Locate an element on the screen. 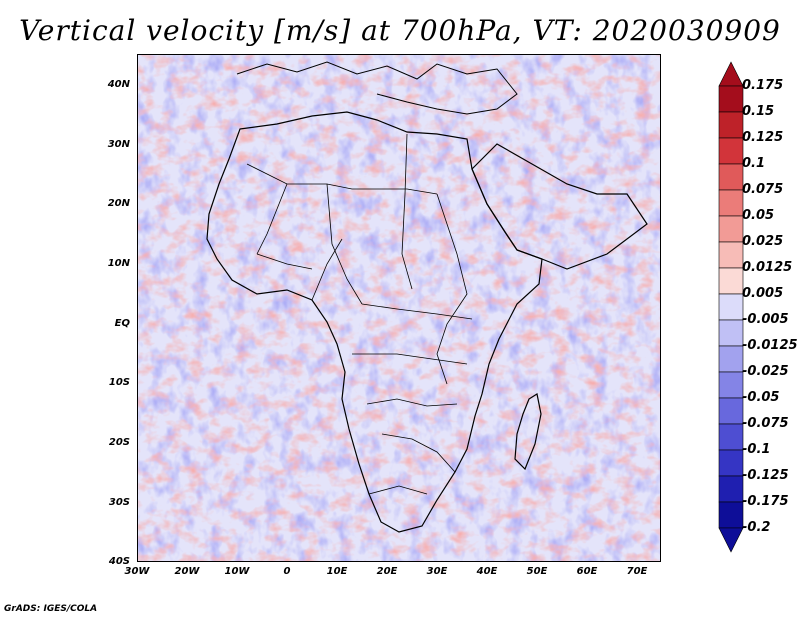  colorbar-label: 0.125 is located at coordinates (763, 137).